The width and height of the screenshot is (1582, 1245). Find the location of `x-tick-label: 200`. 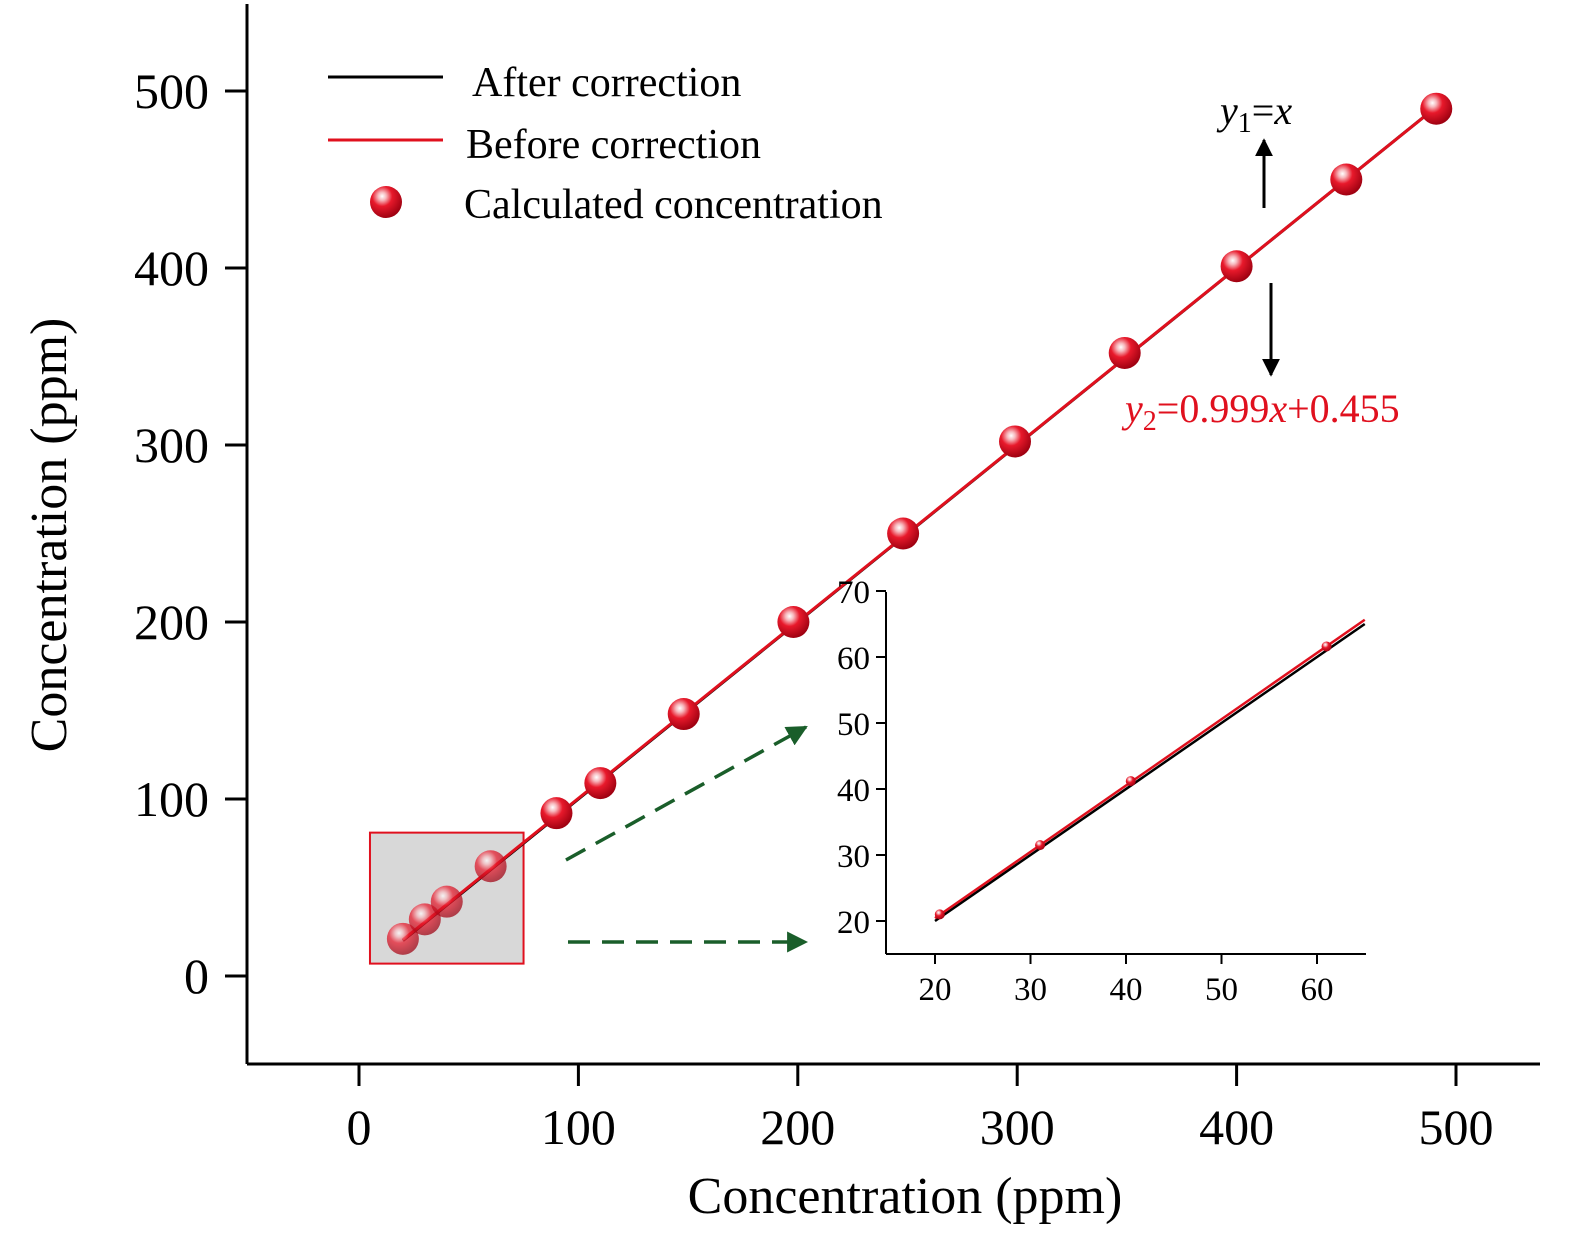

x-tick-label: 200 is located at coordinates (797, 1127).